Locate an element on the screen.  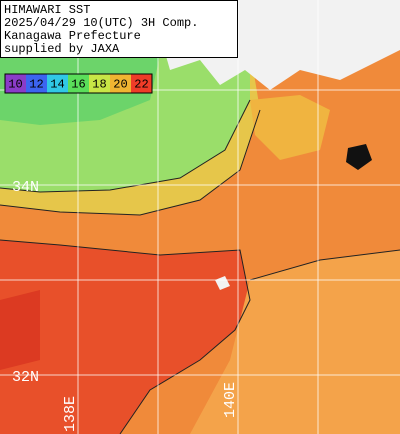
header-line: supplied by JAXA is located at coordinates (62, 49).